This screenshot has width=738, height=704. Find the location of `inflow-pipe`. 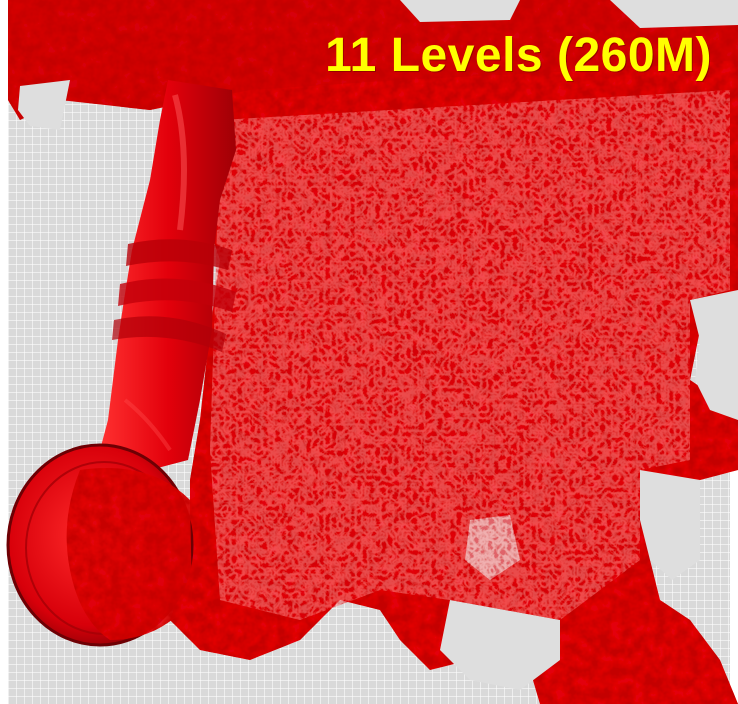

inflow-pipe is located at coordinates (168, 275).